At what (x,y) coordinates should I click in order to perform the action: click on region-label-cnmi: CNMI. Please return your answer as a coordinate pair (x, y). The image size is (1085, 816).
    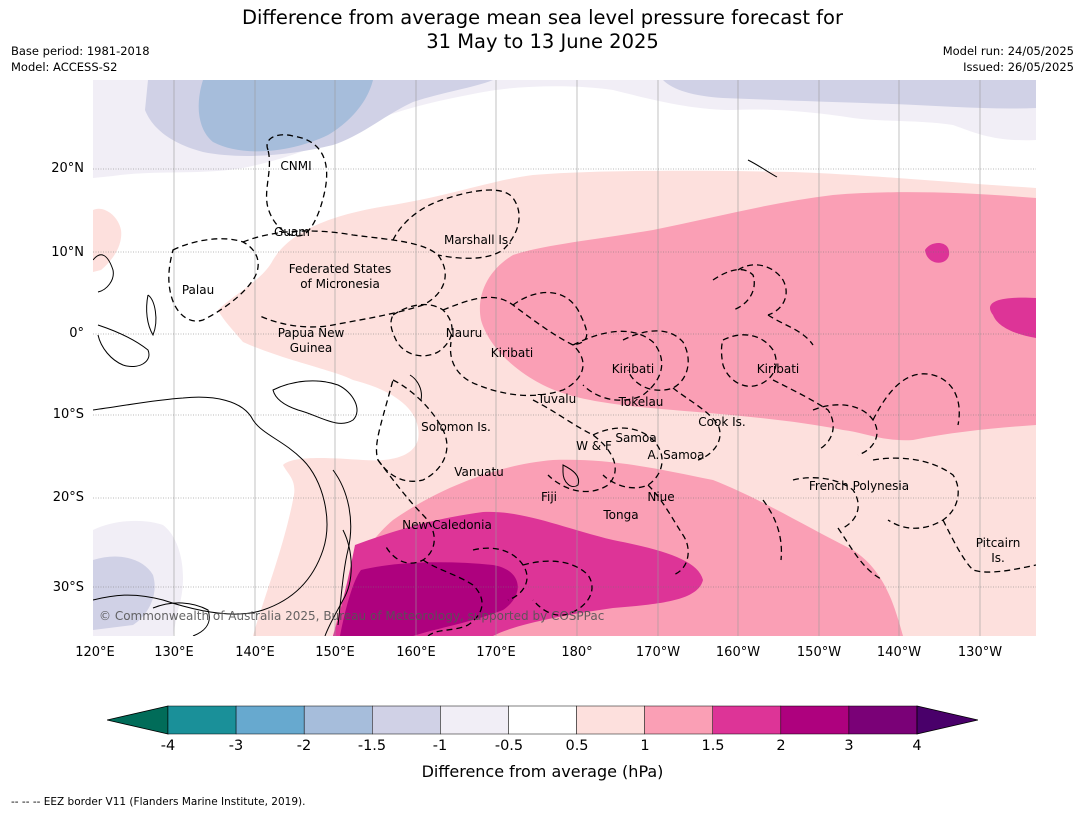
    Looking at the image, I should click on (296, 166).